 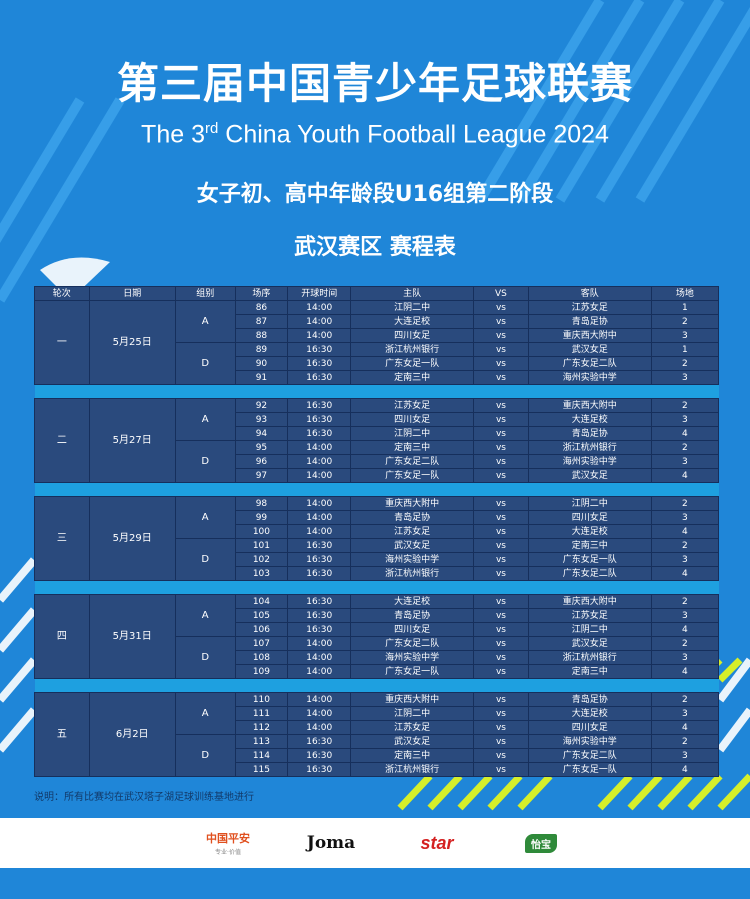 What do you see at coordinates (412, 307) in the screenshot?
I see `match-home-cell: 江阴二中` at bounding box center [412, 307].